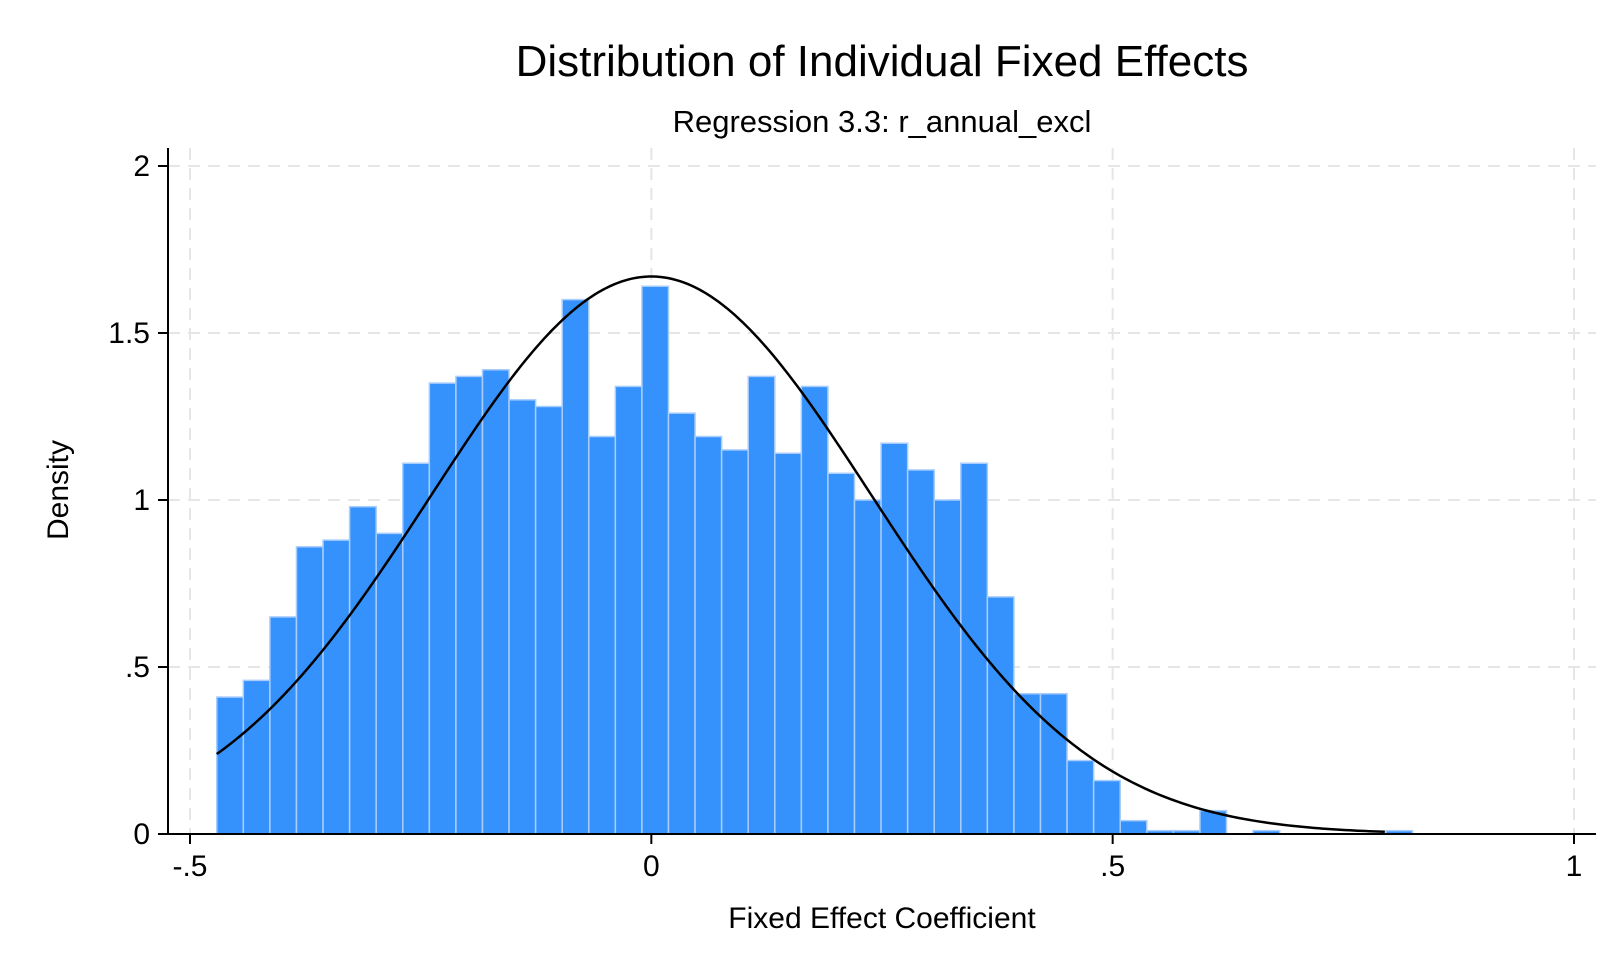  What do you see at coordinates (1574, 866) in the screenshot?
I see `x-tick-label: 1` at bounding box center [1574, 866].